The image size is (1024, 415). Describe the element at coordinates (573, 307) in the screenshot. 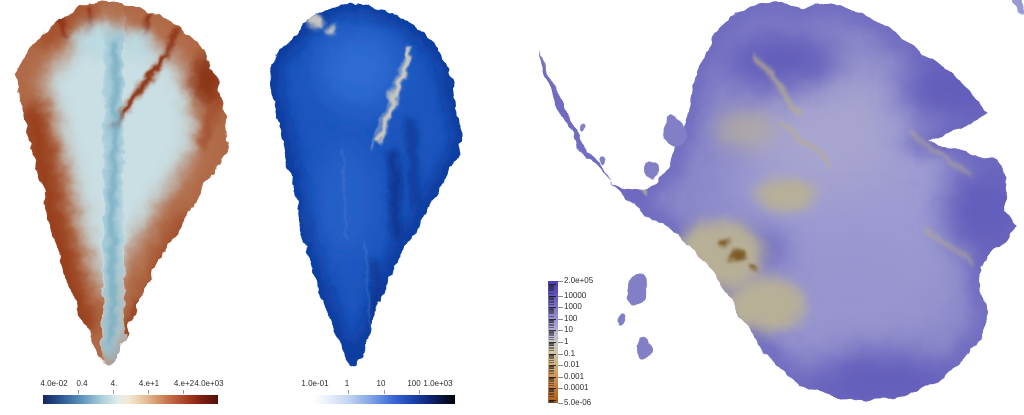

I see `colorbar-label: 1000` at that location.